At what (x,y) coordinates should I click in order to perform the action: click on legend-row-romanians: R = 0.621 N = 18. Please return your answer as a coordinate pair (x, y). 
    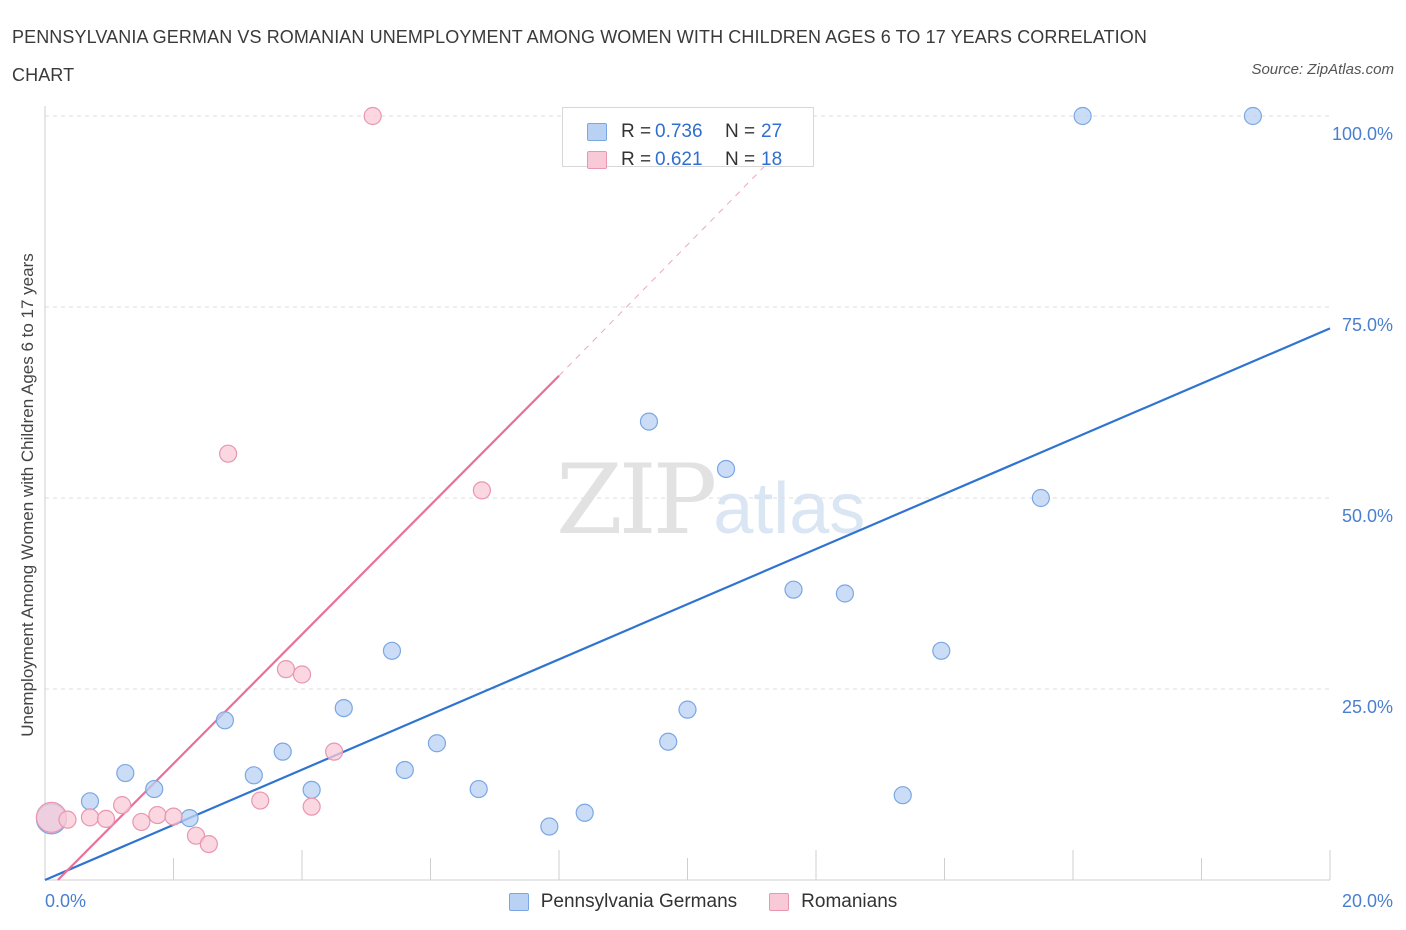
    Looking at the image, I should click on (684, 160).